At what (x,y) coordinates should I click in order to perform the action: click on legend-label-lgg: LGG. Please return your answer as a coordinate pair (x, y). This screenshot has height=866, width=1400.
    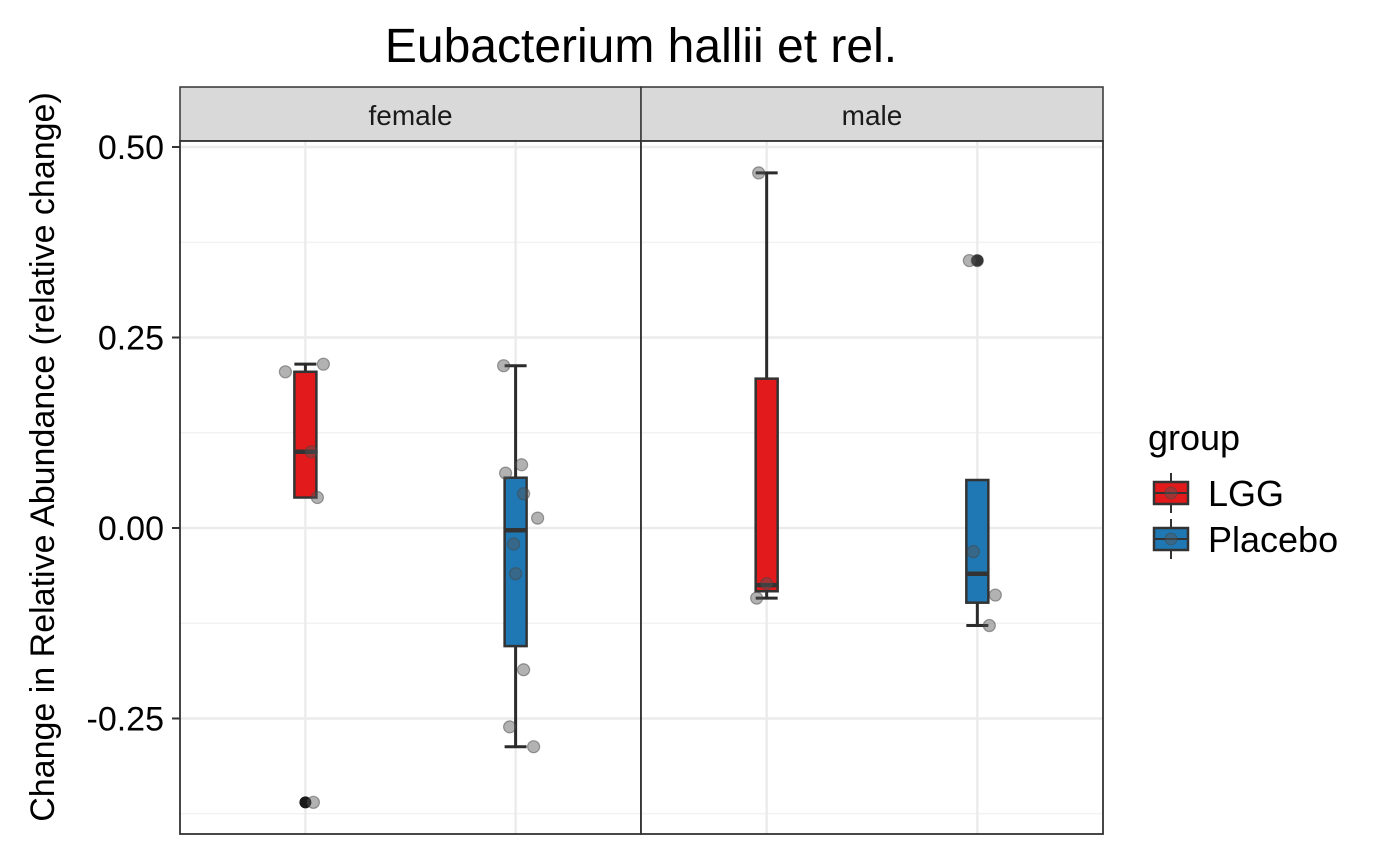
    Looking at the image, I should click on (1246, 493).